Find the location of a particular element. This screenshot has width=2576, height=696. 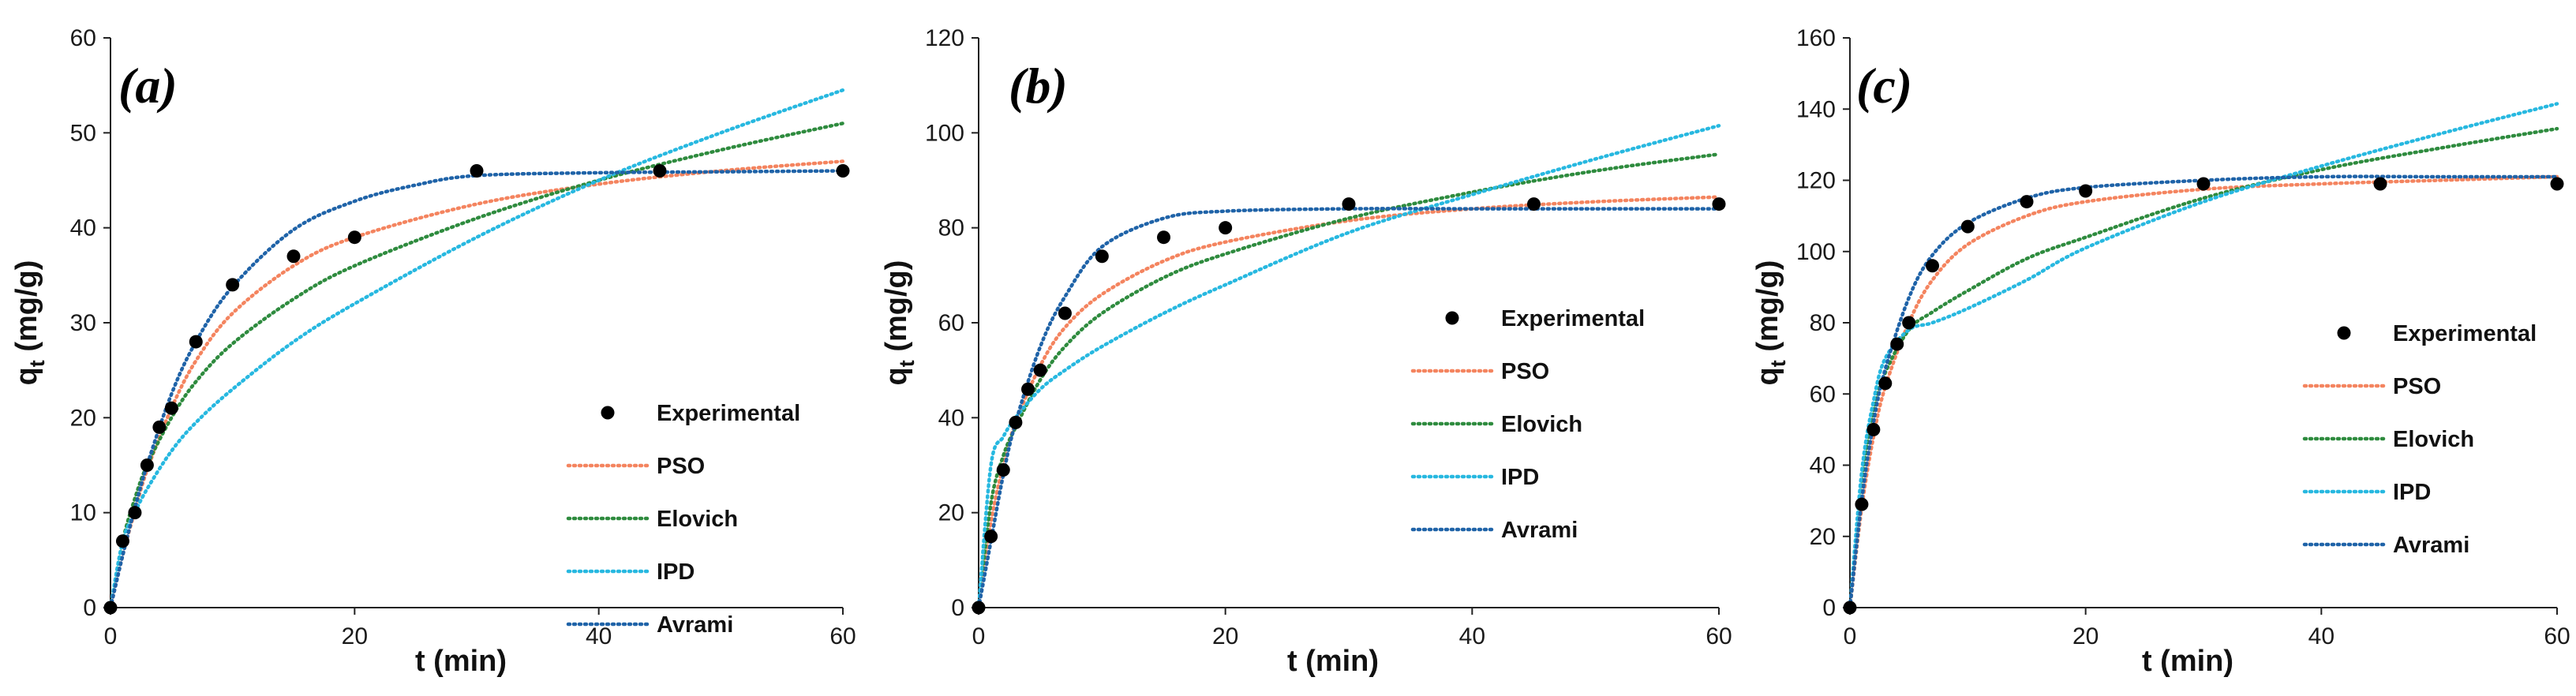

y-axis-title-unit: (mg/g) is located at coordinates (1767, 310).